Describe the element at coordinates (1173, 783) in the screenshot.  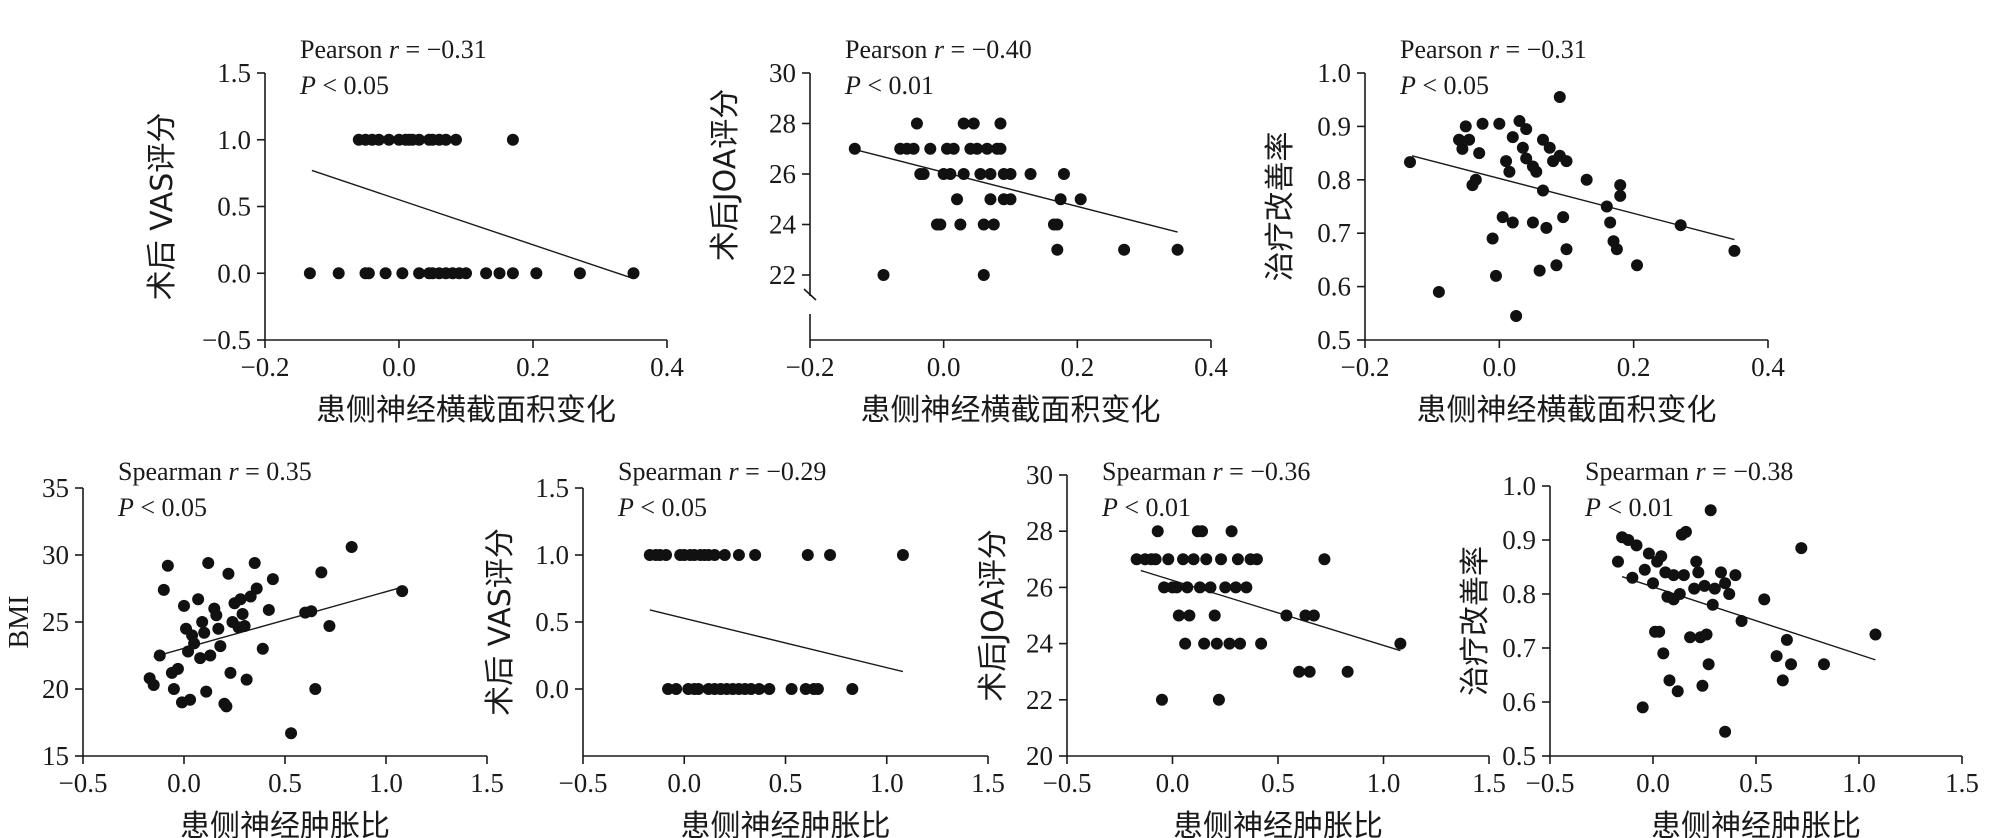
I see `x-tick-label: 0.0` at that location.